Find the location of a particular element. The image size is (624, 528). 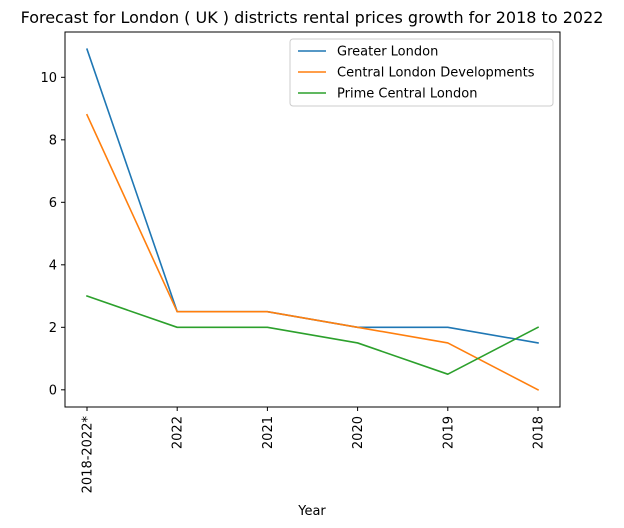

legend-label: Central London Developments is located at coordinates (436, 73).